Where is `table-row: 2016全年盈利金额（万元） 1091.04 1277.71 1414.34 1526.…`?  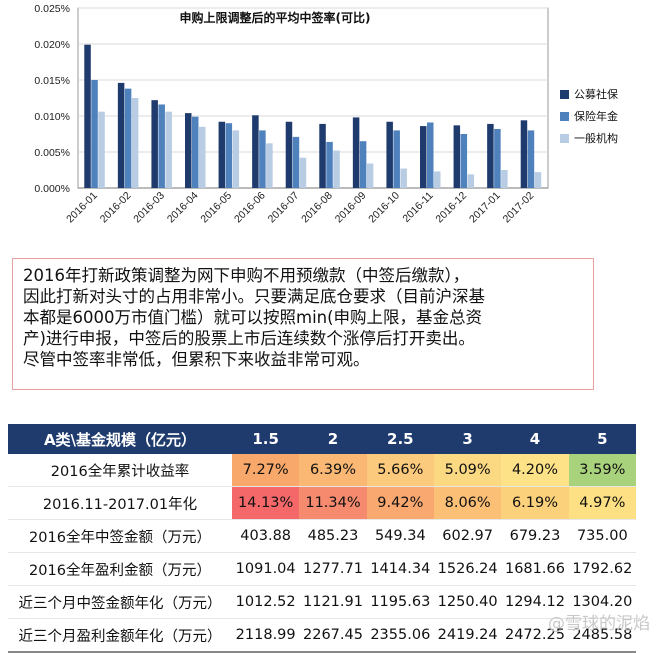
table-row: 2016全年盈利金额（万元） 1091.04 1277.71 1414.34 1526.… is located at coordinates (322, 569).